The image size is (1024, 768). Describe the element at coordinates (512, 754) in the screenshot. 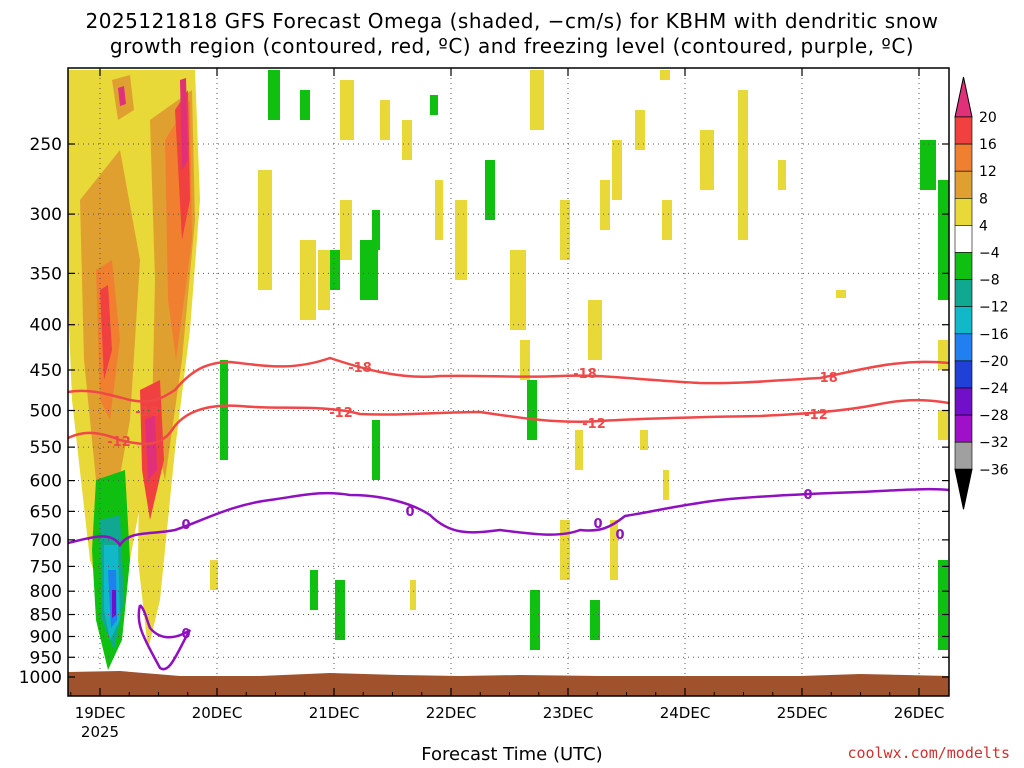

I see `x-axis-label: Forecast Time (UTC)` at that location.